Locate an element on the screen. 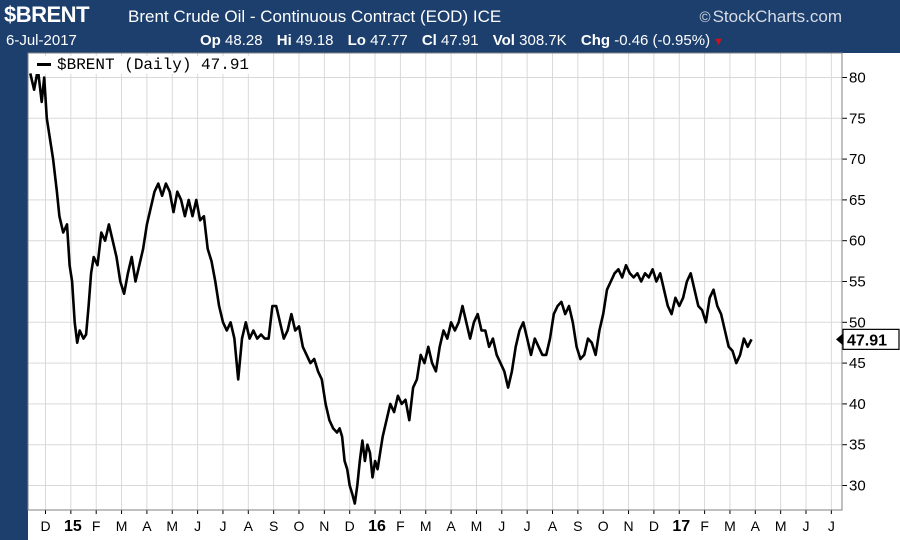 The height and width of the screenshot is (540, 900). close-label: Cl is located at coordinates (429, 40).